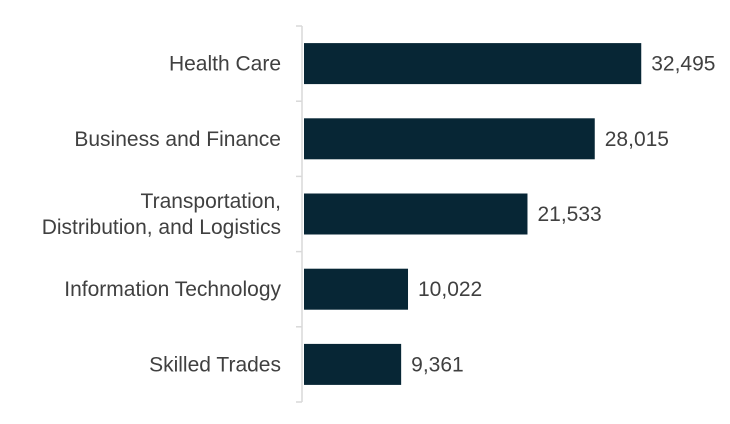  What do you see at coordinates (569, 214) in the screenshot?
I see `value-label: 21,533` at bounding box center [569, 214].